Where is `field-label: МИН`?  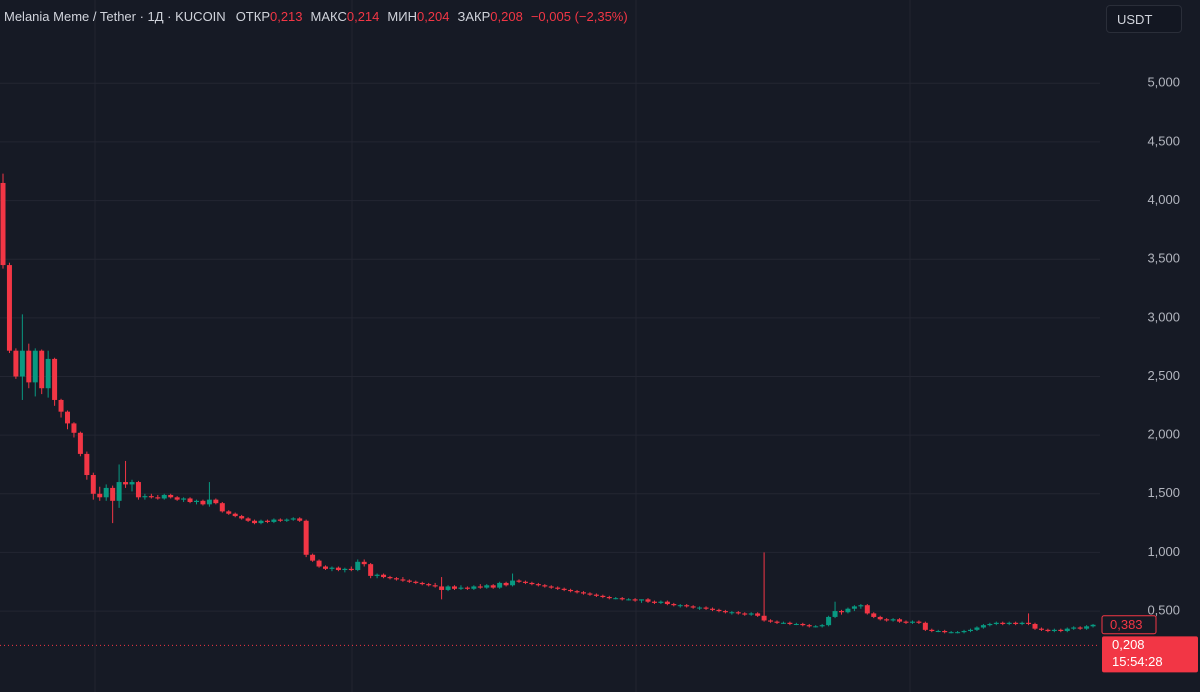
field-label: МИН is located at coordinates (402, 16).